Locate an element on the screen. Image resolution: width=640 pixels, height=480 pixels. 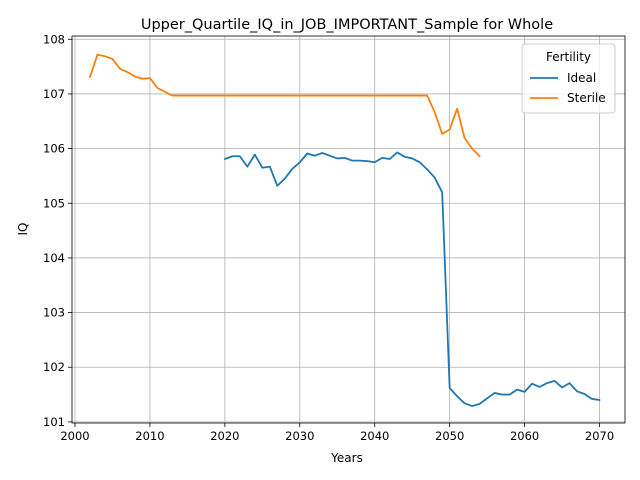
y-tick-label: 108 is located at coordinates (54, 39).